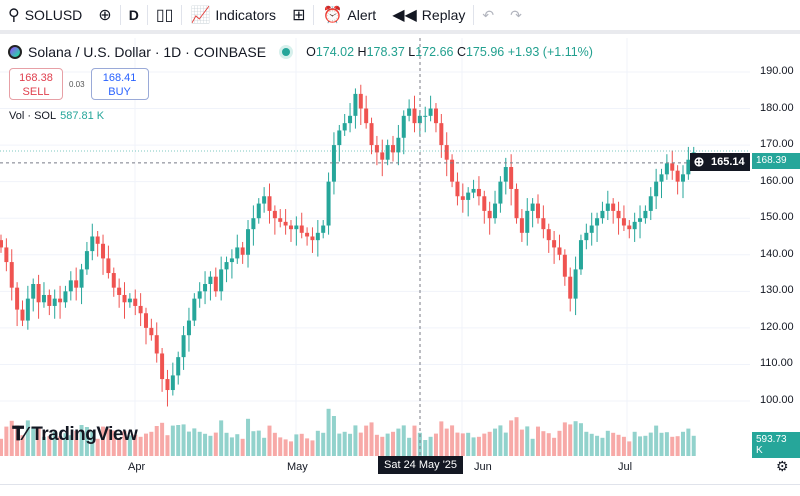  What do you see at coordinates (782, 466) in the screenshot?
I see `settings-gear-icon: ⚙` at bounding box center [782, 466].